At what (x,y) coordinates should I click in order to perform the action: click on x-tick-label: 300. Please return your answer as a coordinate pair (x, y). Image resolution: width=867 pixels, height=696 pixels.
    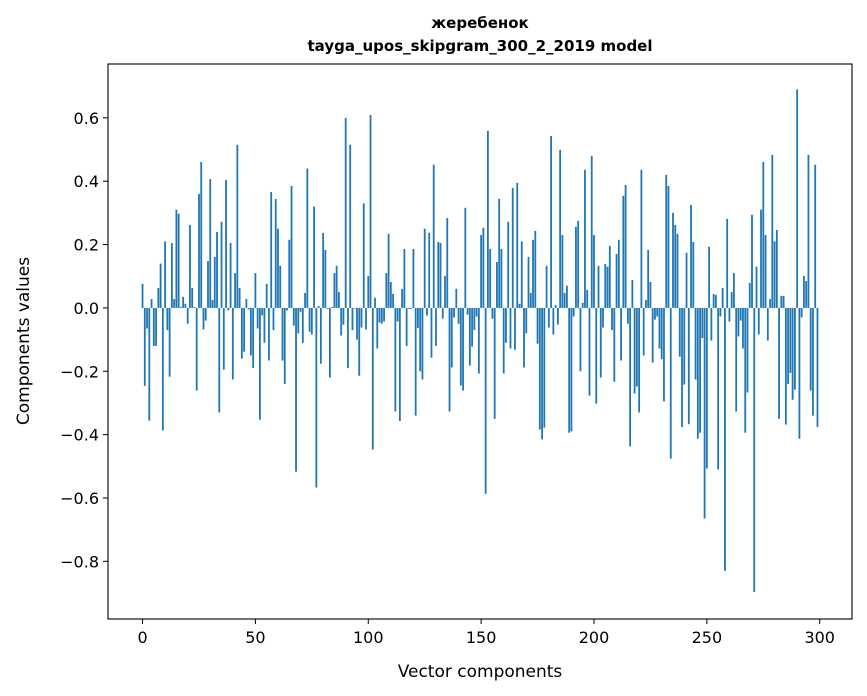
    Looking at the image, I should click on (819, 637).